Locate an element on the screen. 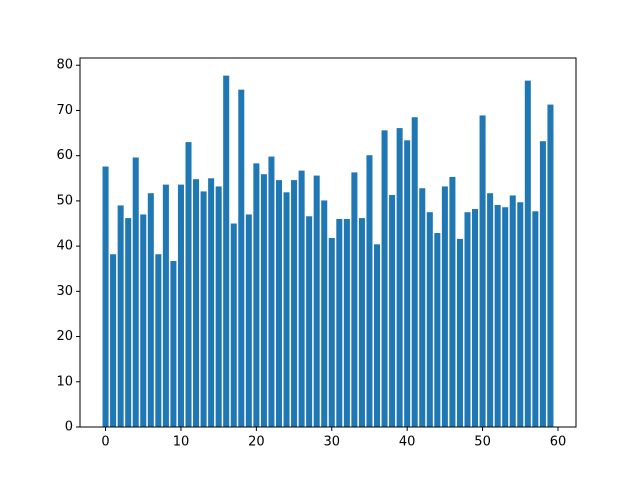  y-tick-label: 0 is located at coordinates (69, 427).